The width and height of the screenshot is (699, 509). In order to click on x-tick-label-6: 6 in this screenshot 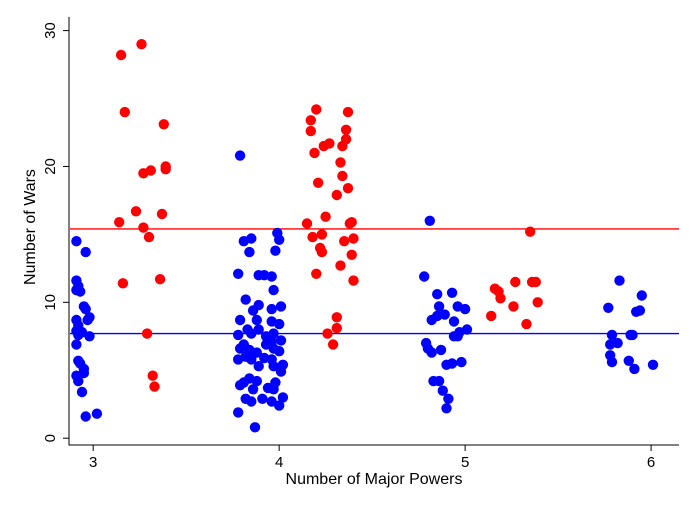, I will do `click(651, 462)`.